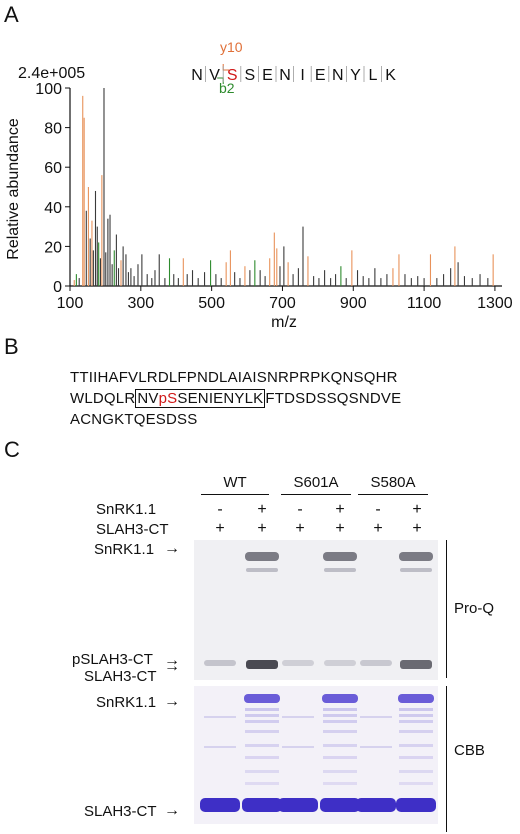 This screenshot has height=834, width=520. What do you see at coordinates (172, 810) in the screenshot?
I see `cbb-slah3-arrow: →` at bounding box center [172, 810].